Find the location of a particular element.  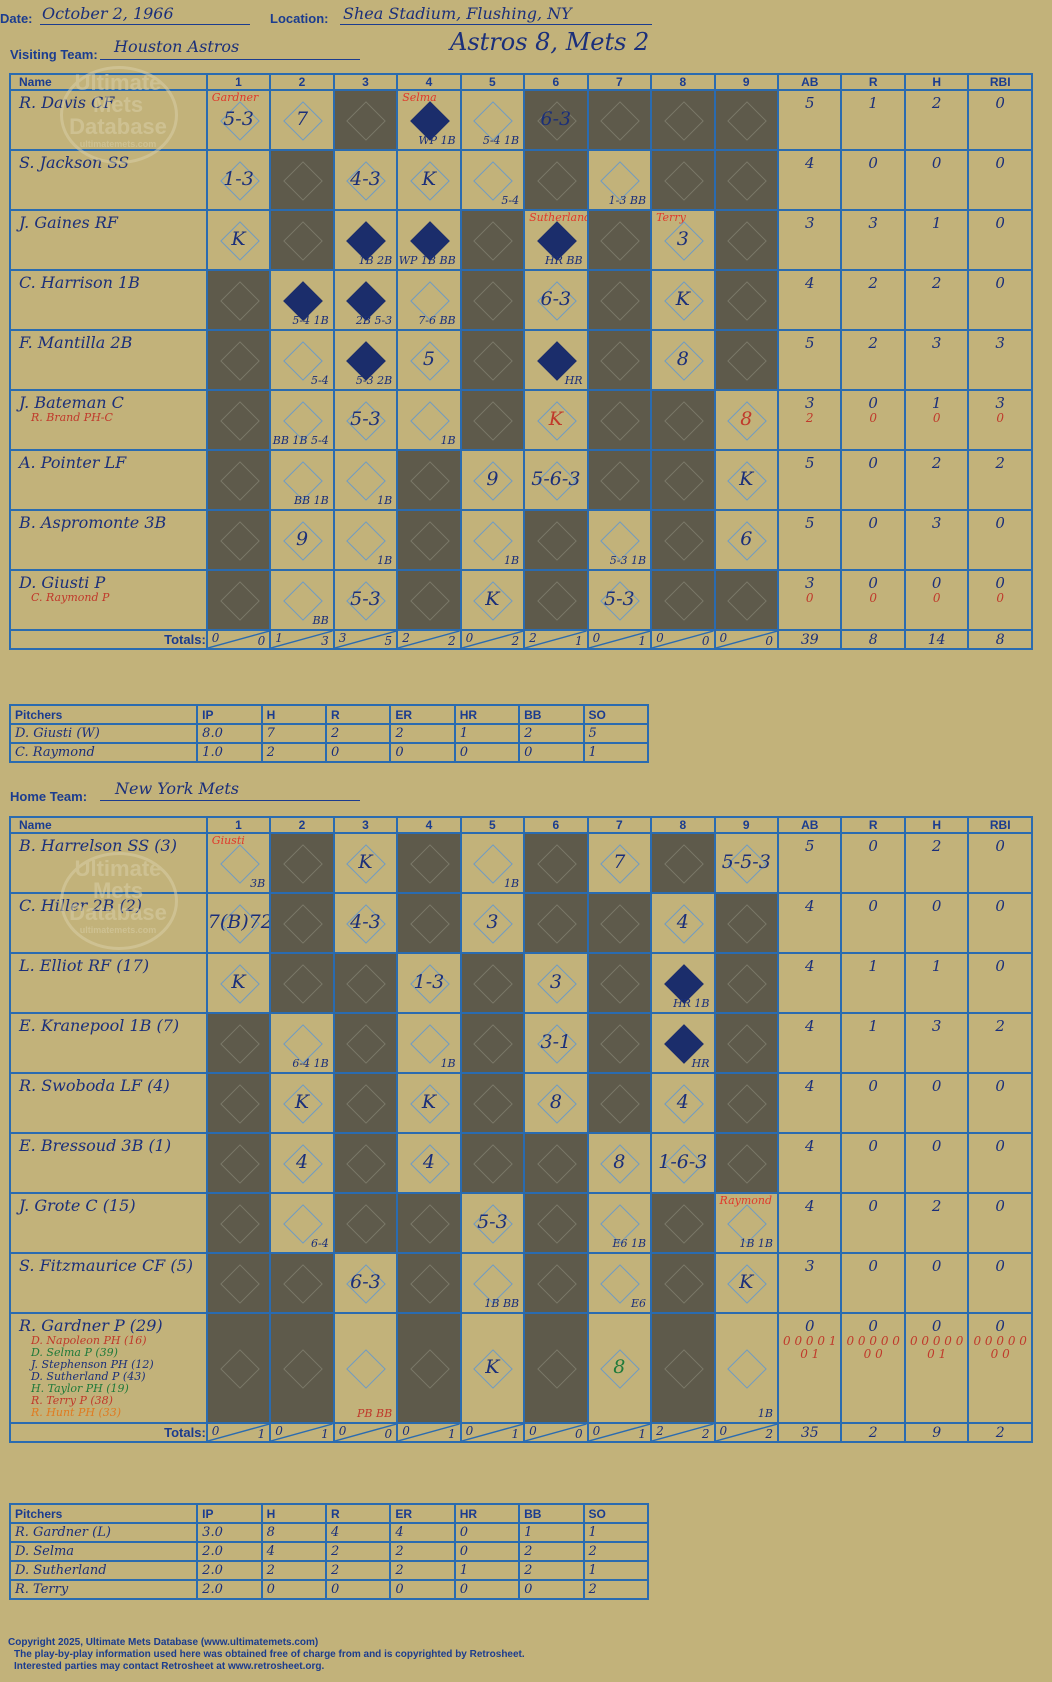

play-note: 5-3 1B is located at coordinates (628, 560).